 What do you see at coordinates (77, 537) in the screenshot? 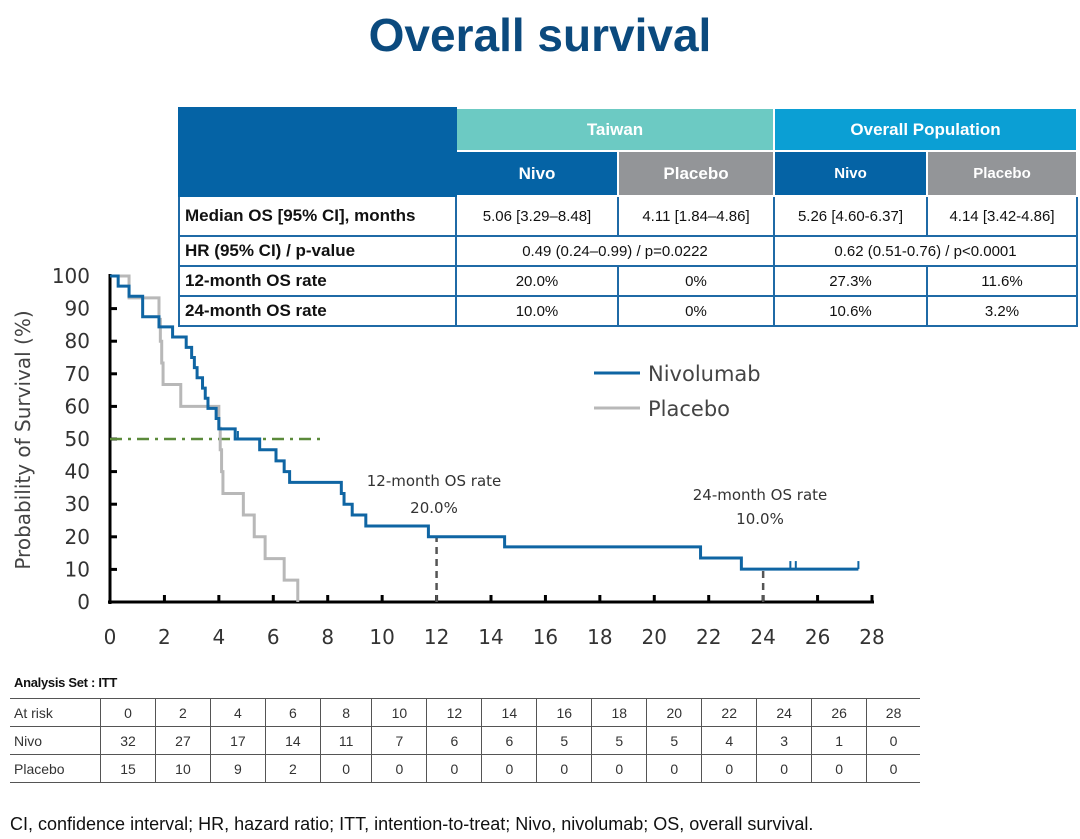
I see `y-tick-label: 20` at bounding box center [77, 537].